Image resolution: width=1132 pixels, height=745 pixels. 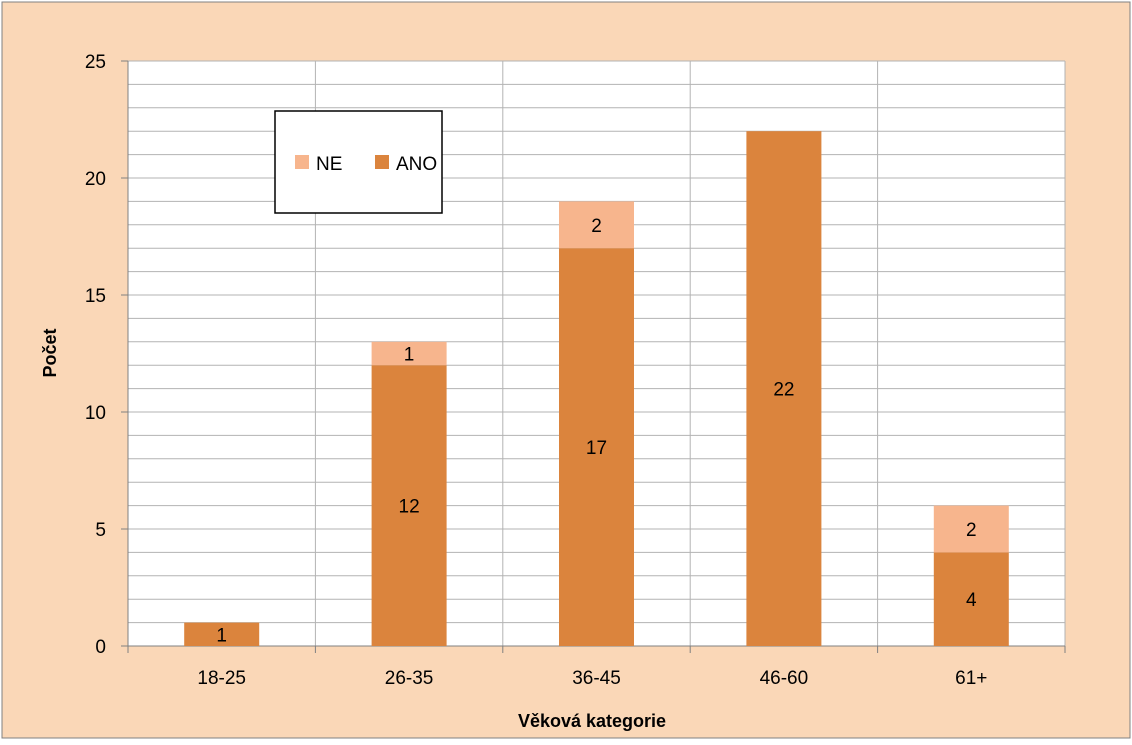 What do you see at coordinates (592, 721) in the screenshot?
I see `x-axis-title: Věková kategorie` at bounding box center [592, 721].